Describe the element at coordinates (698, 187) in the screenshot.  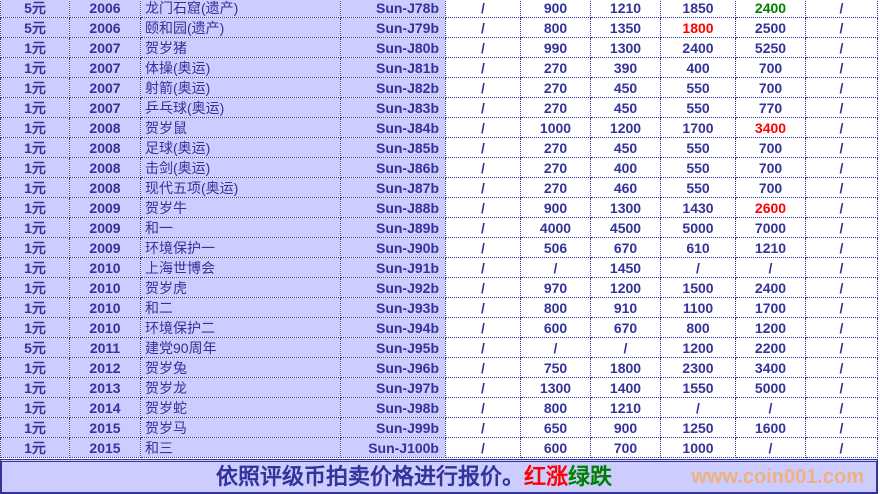
I see `price-col-4-cell: 550` at that location.